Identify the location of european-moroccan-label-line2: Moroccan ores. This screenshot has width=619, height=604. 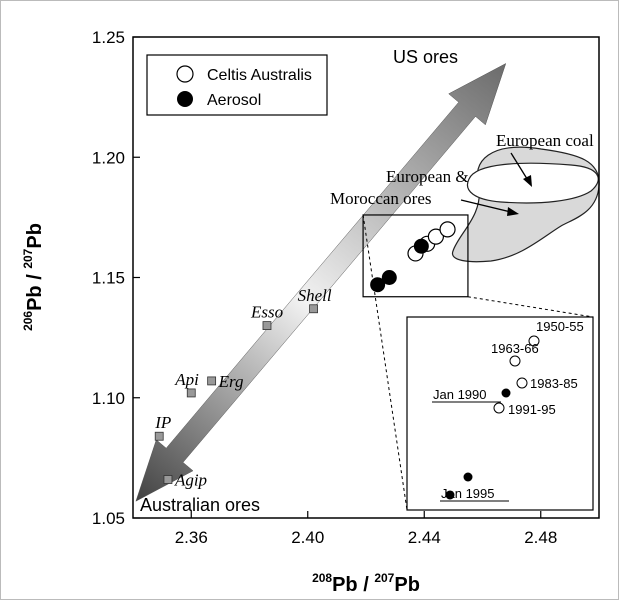
(381, 198).